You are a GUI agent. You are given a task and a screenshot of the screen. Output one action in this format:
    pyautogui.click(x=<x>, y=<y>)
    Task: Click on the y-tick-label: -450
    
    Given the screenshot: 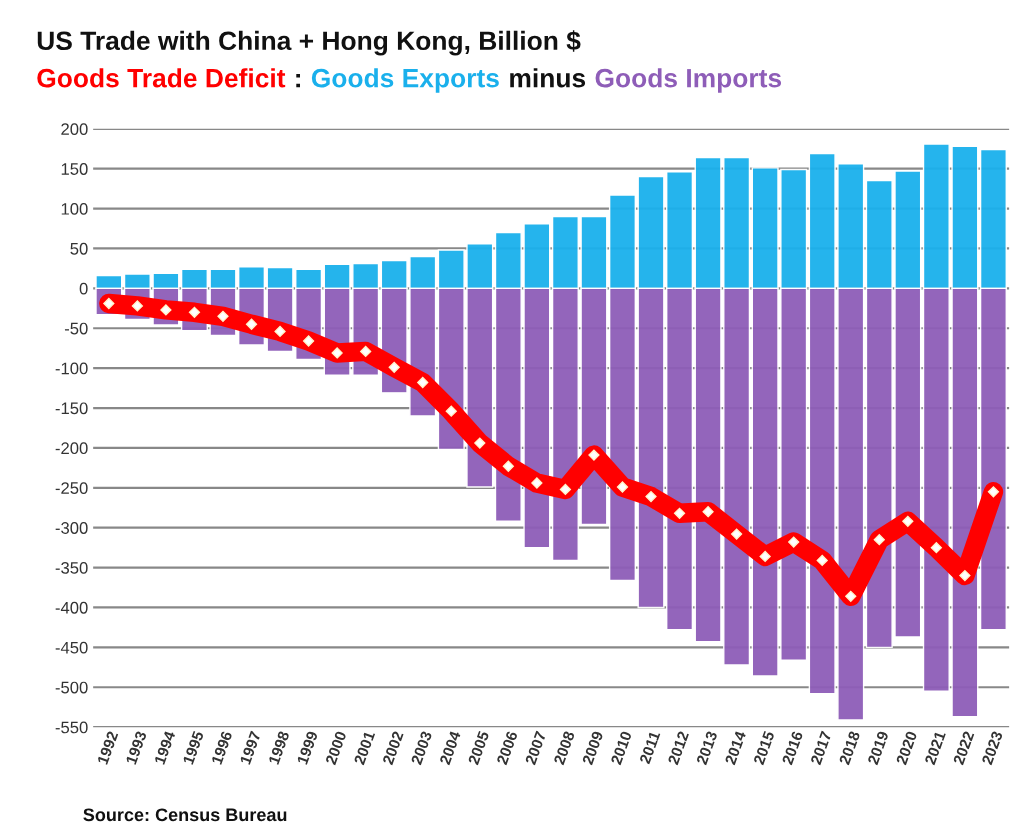 What is the action you would take?
    pyautogui.click(x=71, y=647)
    